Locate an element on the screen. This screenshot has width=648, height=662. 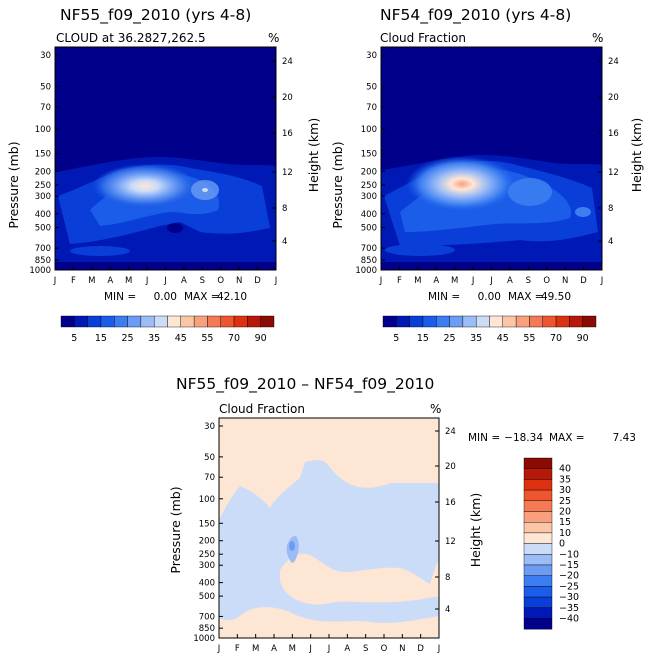
y-tick-label: 150 is located at coordinates (43, 155).